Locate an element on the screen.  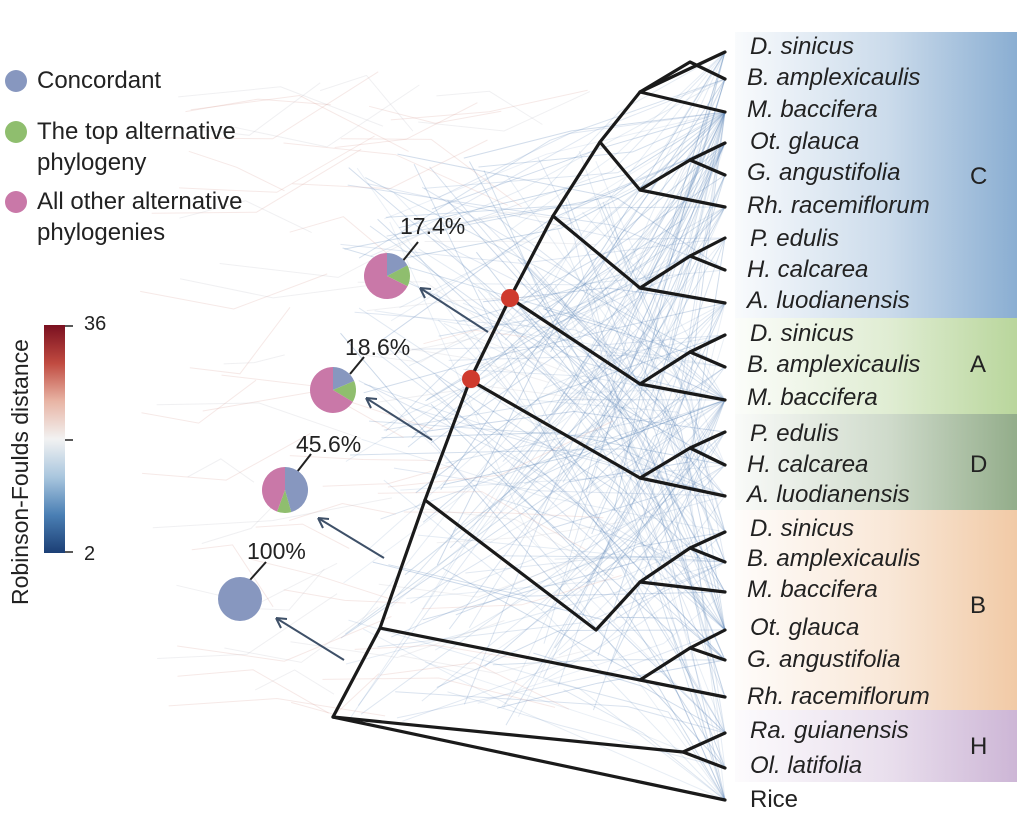
leader-line is located at coordinates (357, 365).